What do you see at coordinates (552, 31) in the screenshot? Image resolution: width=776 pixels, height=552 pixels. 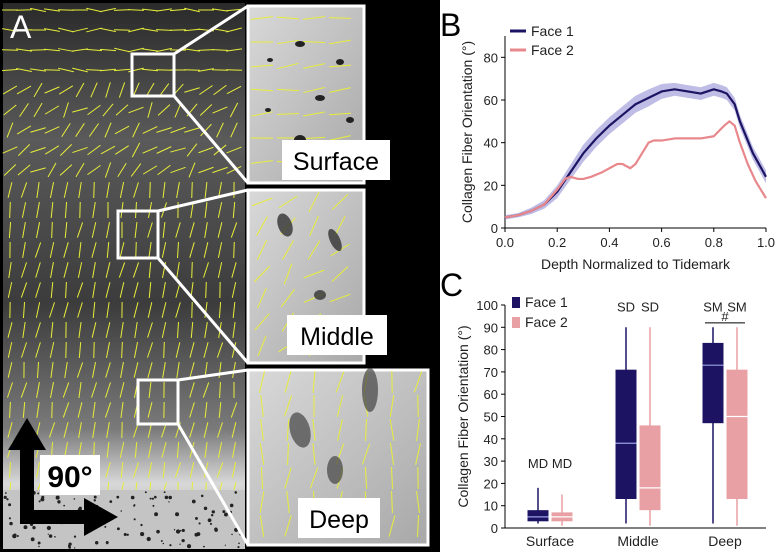 I see `chart-b-legend-label: Face 1` at bounding box center [552, 31].